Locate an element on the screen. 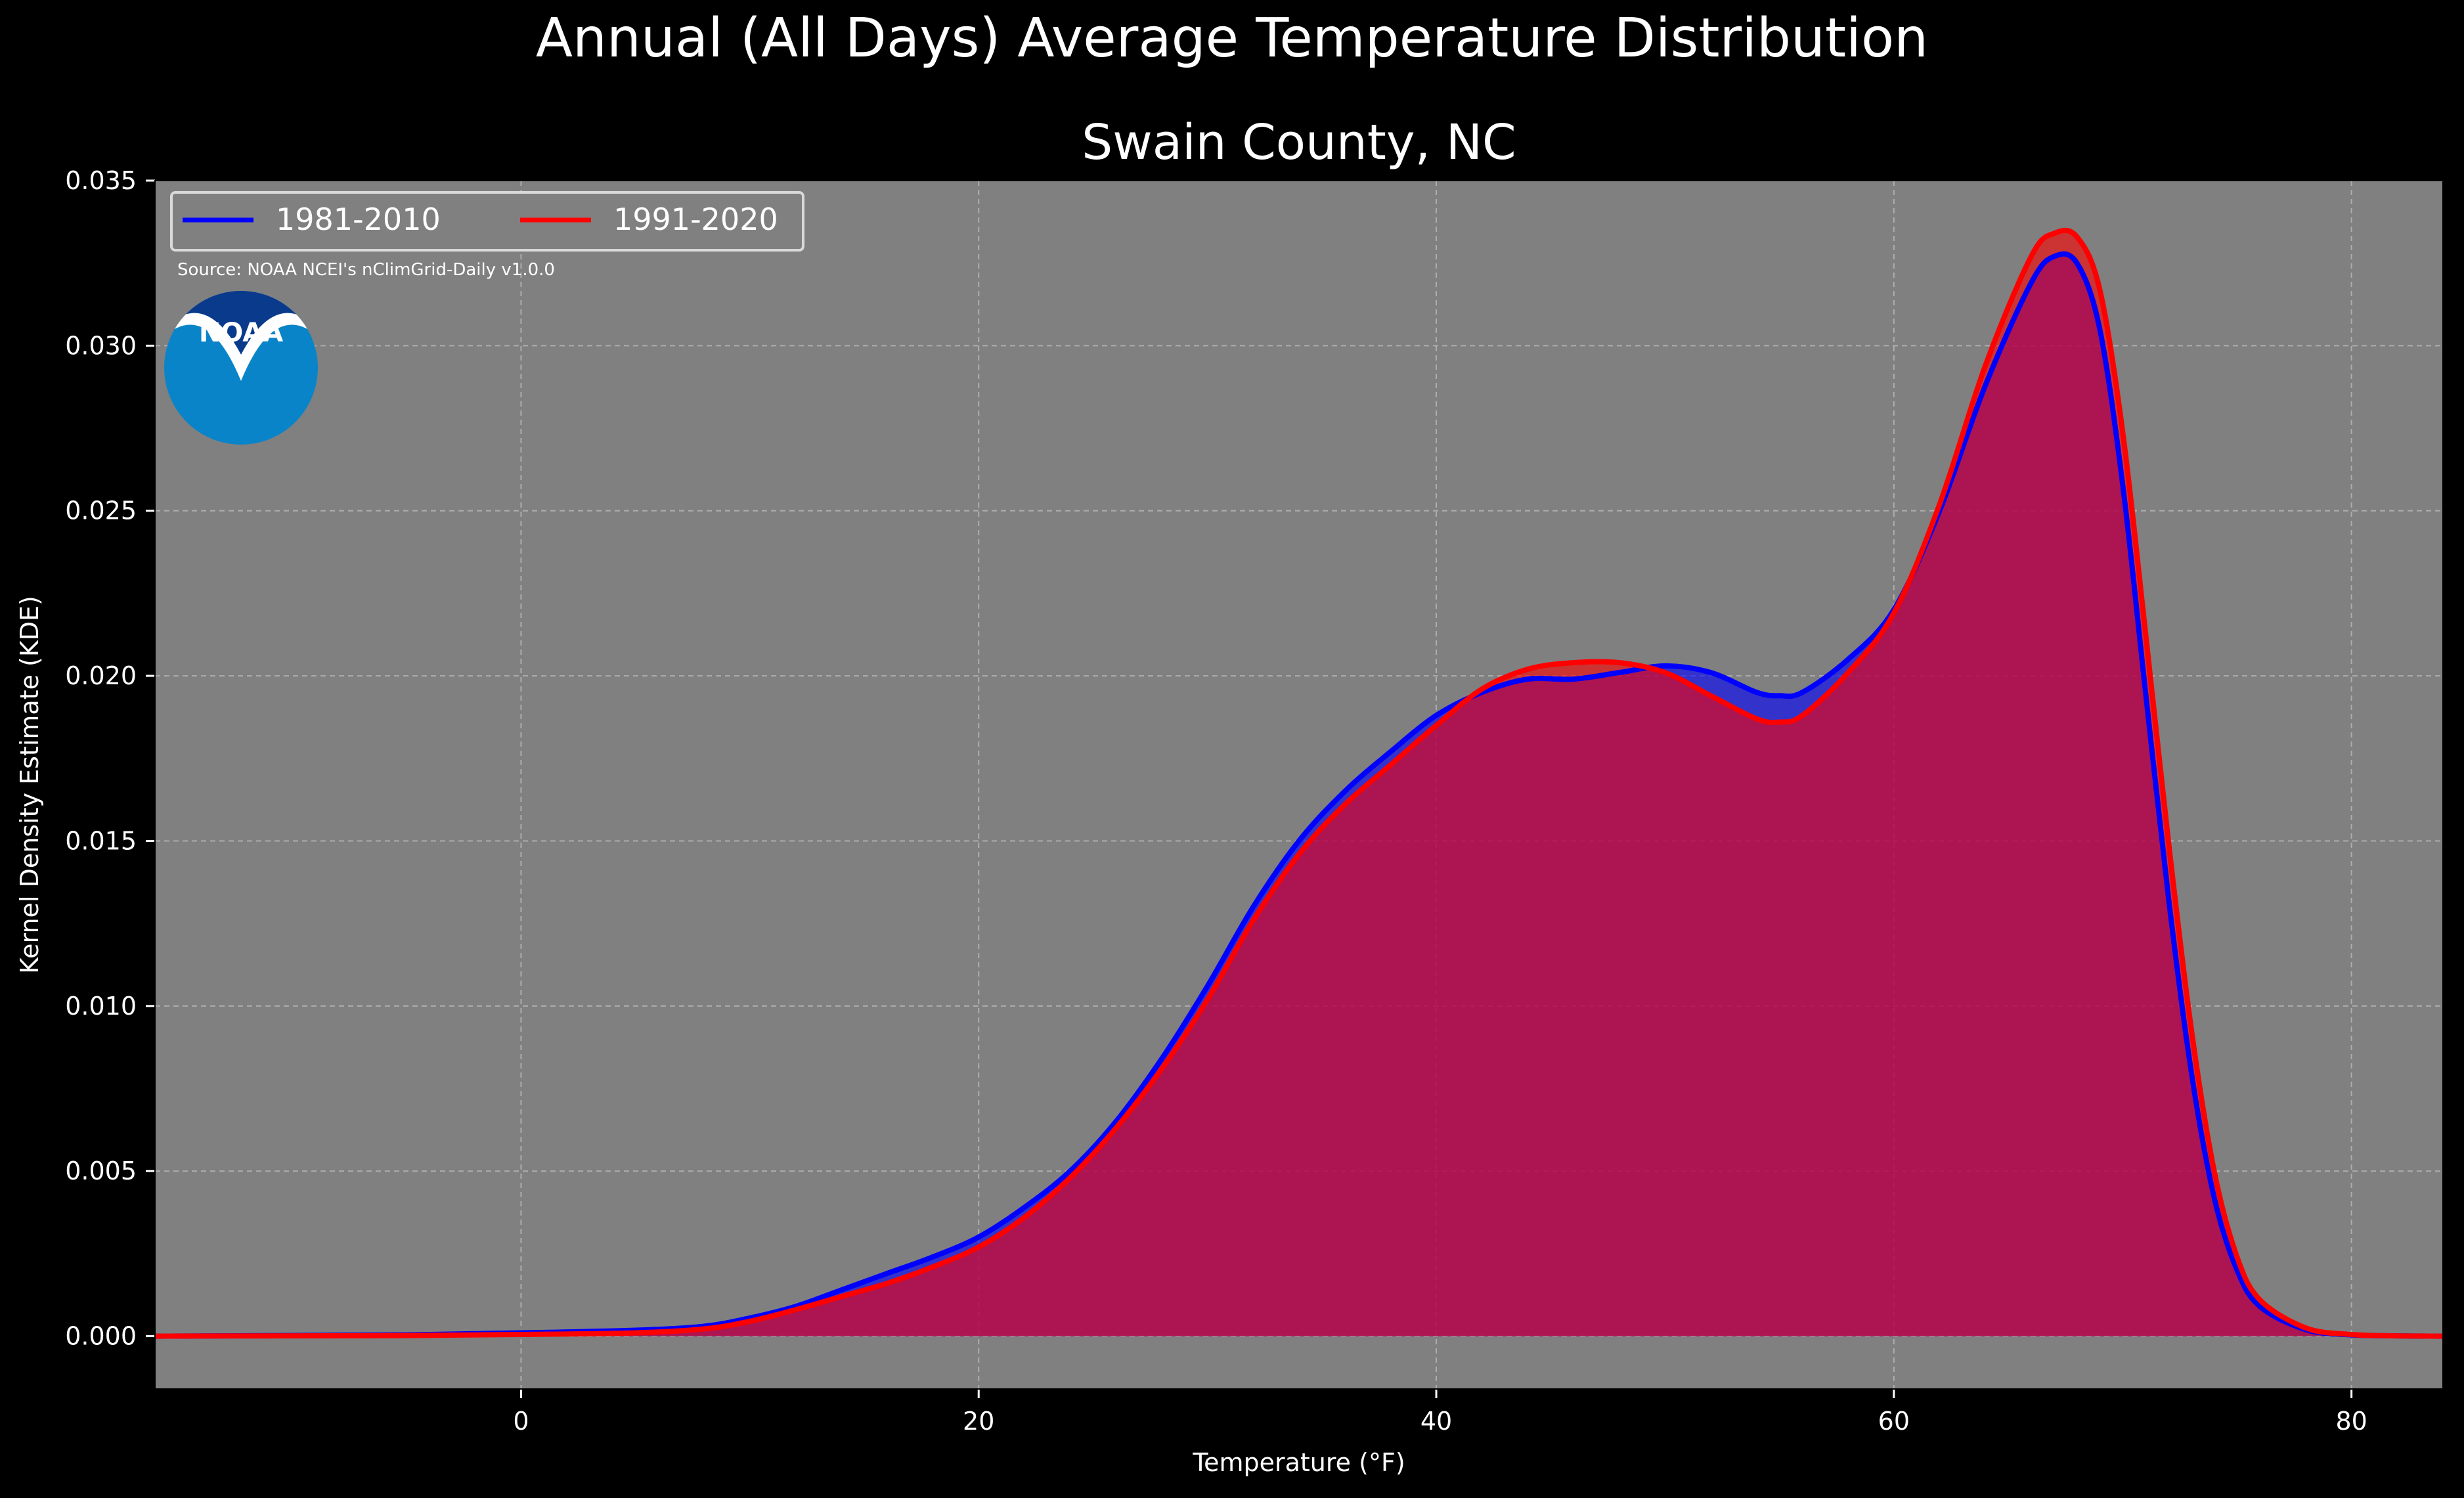 The width and height of the screenshot is (2464, 1498). y-tick-label: 0.030 is located at coordinates (101, 345).